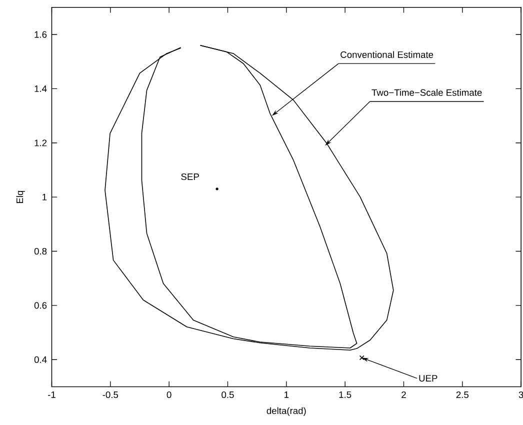  I want to click on x-tick-label: 2.5, so click(462, 394).